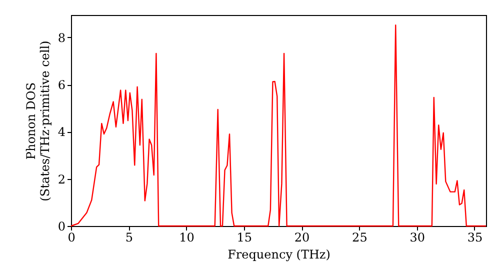 This screenshot has height=280, width=500. What do you see at coordinates (244, 237) in the screenshot?
I see `x-tick-label: 15` at bounding box center [244, 237].